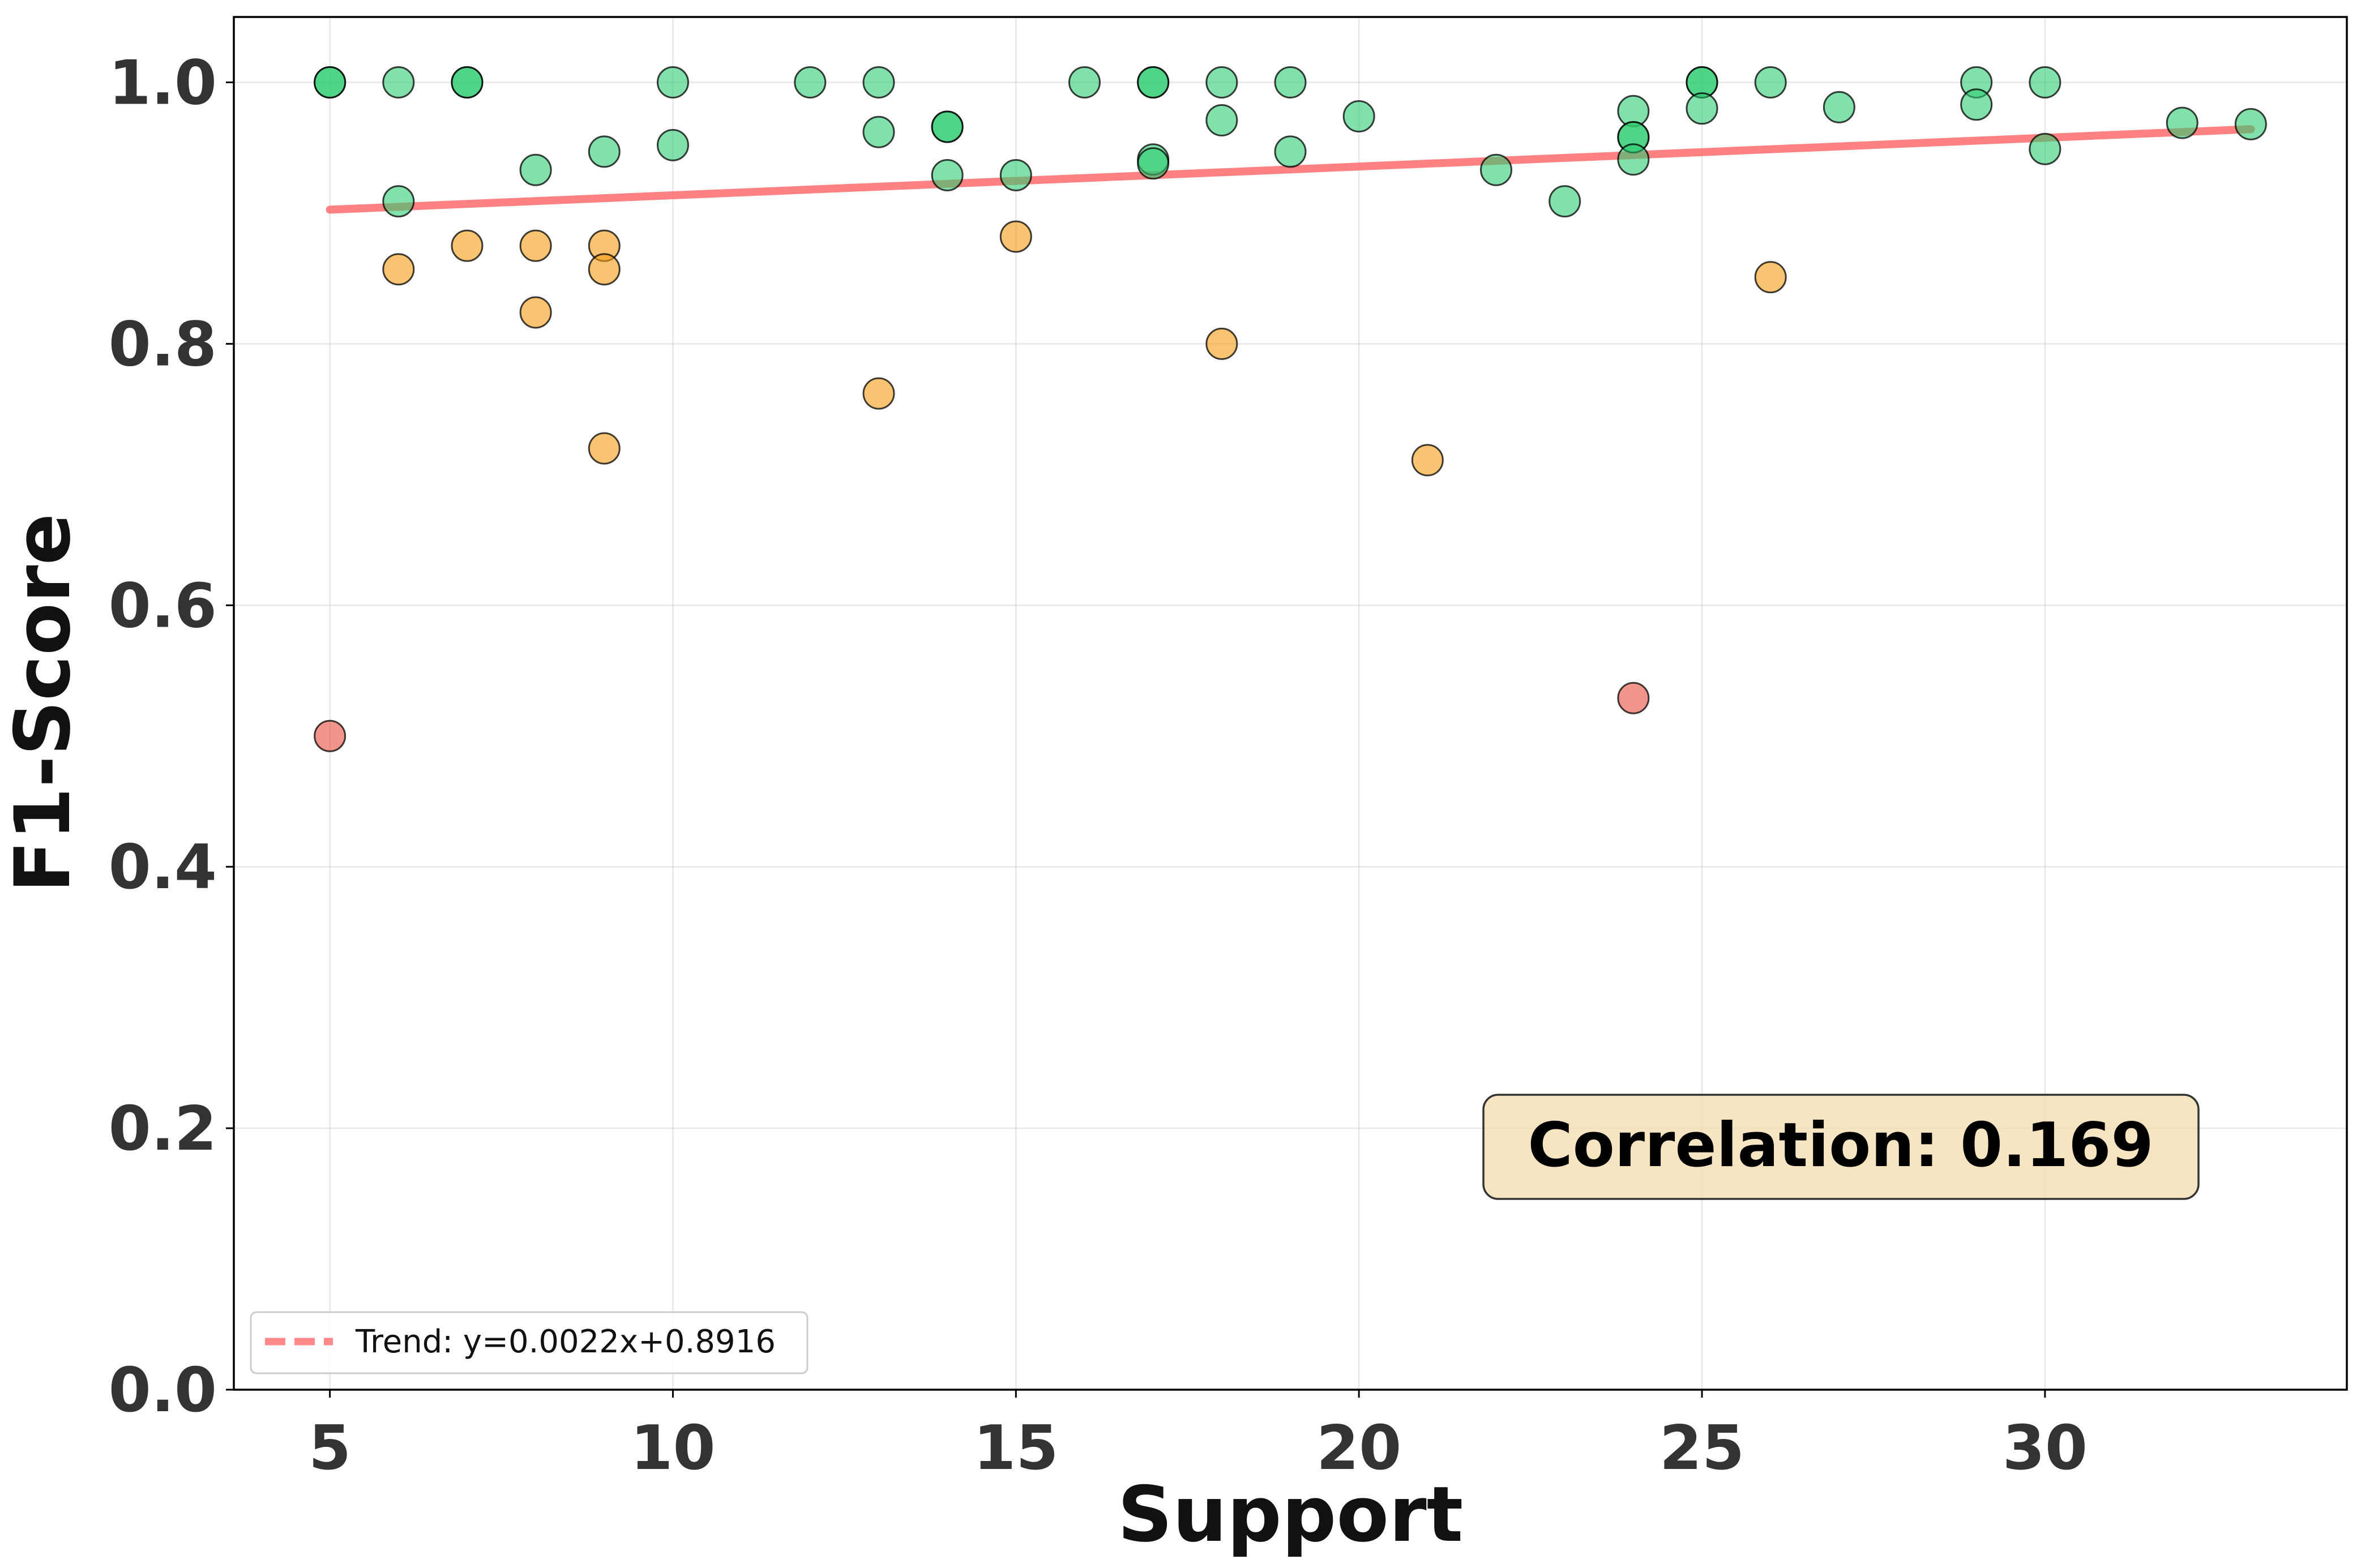  Describe the element at coordinates (1198, 1437) in the screenshot. I see `x-axis-ticks: 5 10 15 20 25 30` at that location.